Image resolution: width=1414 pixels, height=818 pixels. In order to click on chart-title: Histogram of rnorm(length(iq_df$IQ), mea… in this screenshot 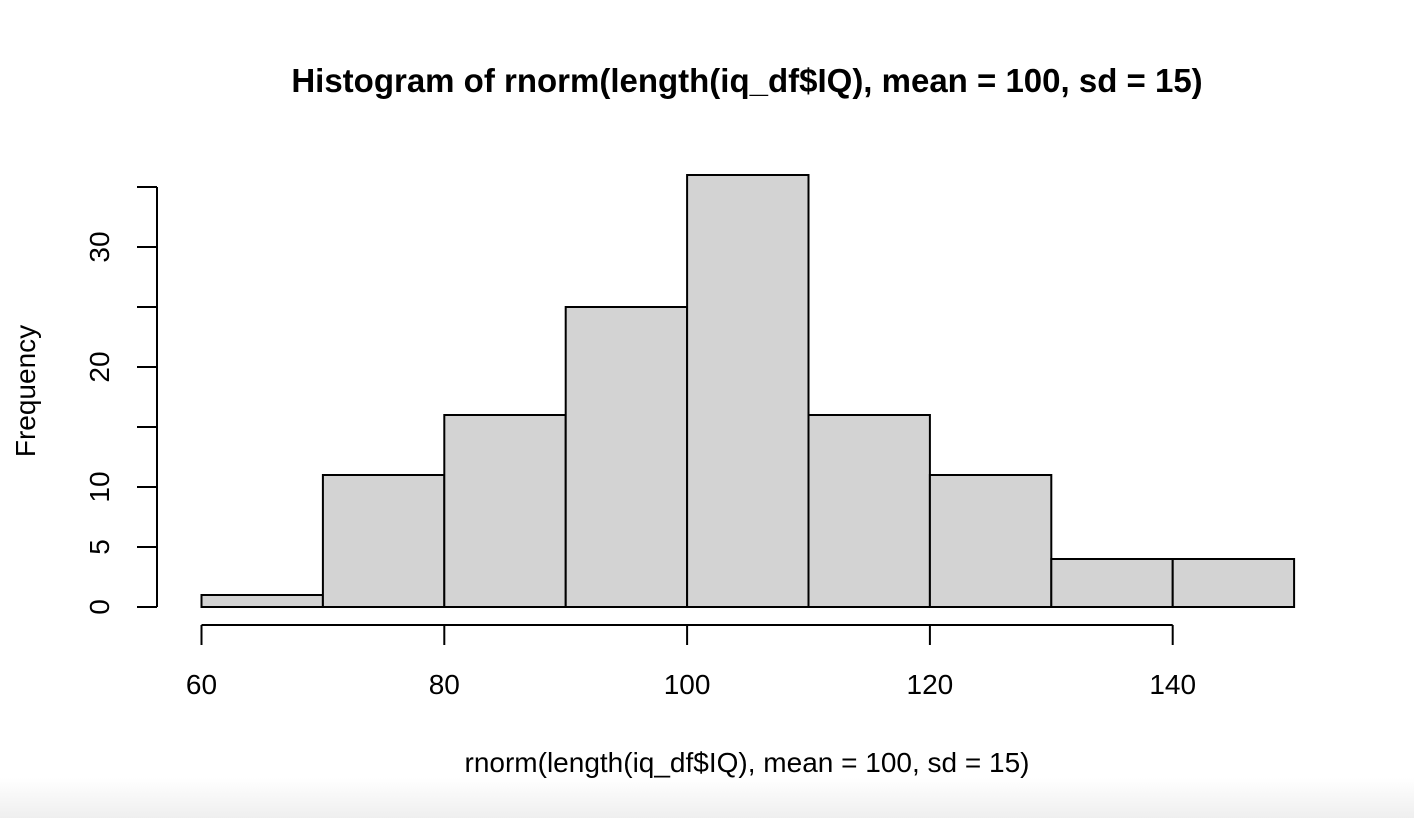, I will do `click(746, 80)`.